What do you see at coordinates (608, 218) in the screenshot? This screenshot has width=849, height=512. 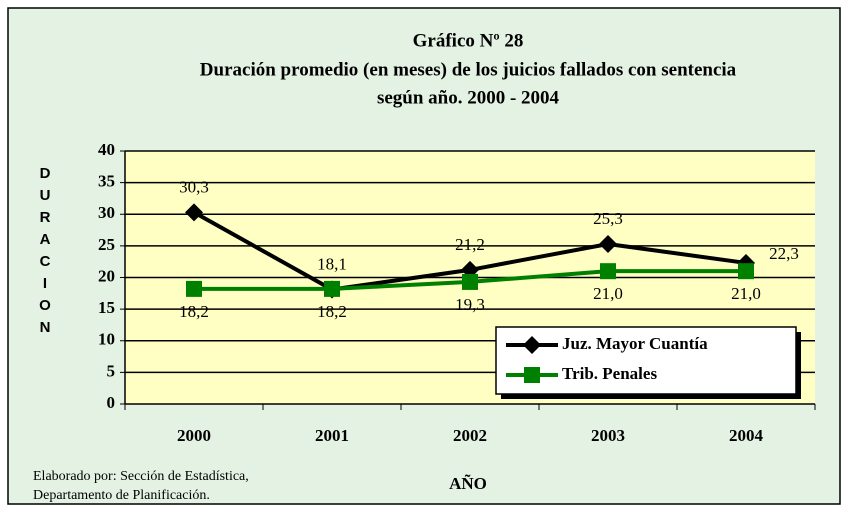 I see `data-label: 25,3` at bounding box center [608, 218].